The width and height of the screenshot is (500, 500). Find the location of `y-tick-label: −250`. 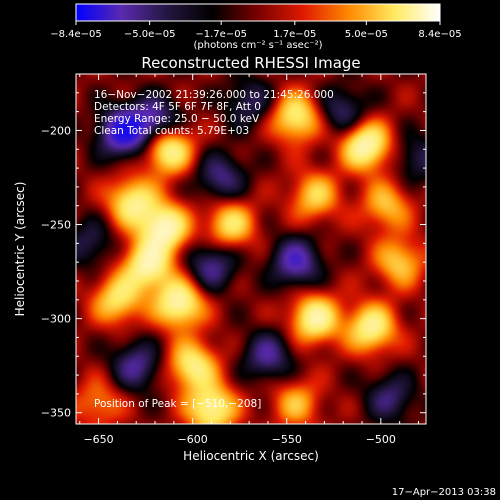

y-tick-label: −250 is located at coordinates (56, 225).